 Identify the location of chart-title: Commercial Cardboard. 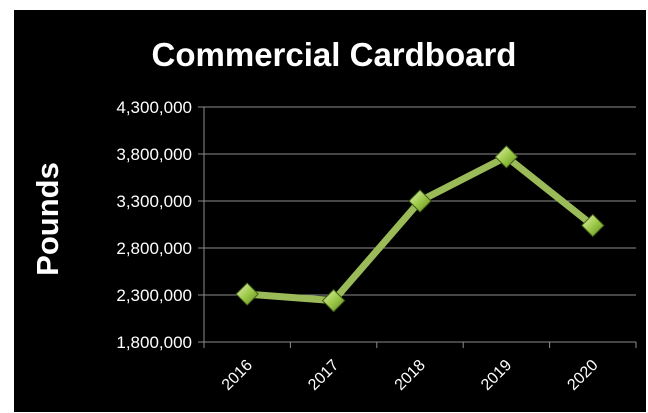
(334, 54).